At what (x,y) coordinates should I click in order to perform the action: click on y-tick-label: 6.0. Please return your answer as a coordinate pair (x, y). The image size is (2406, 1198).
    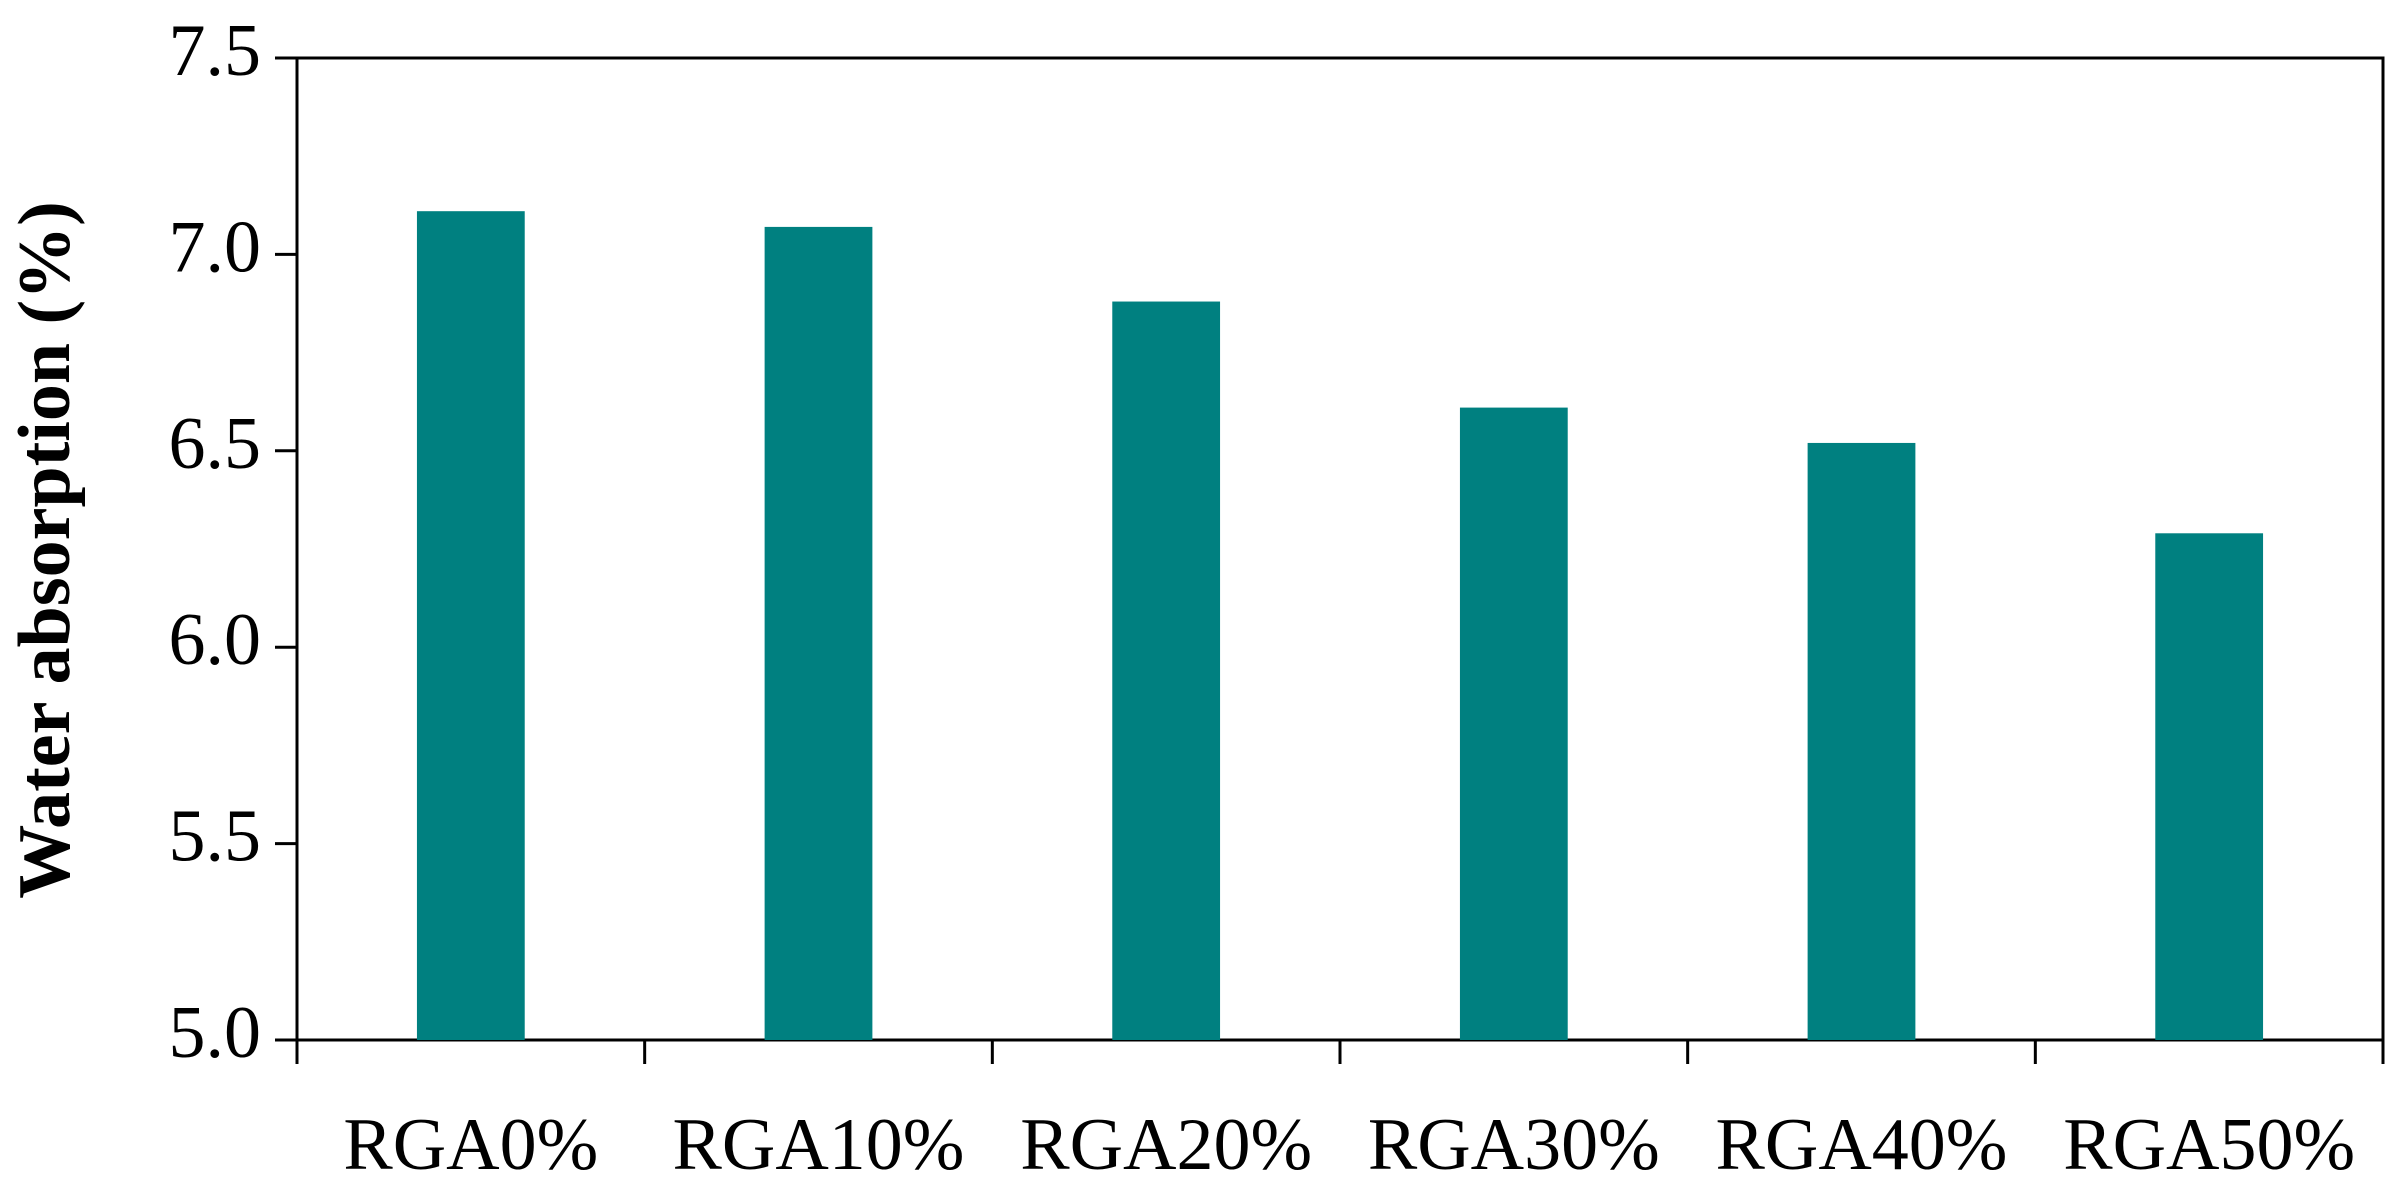
    Looking at the image, I should click on (215, 640).